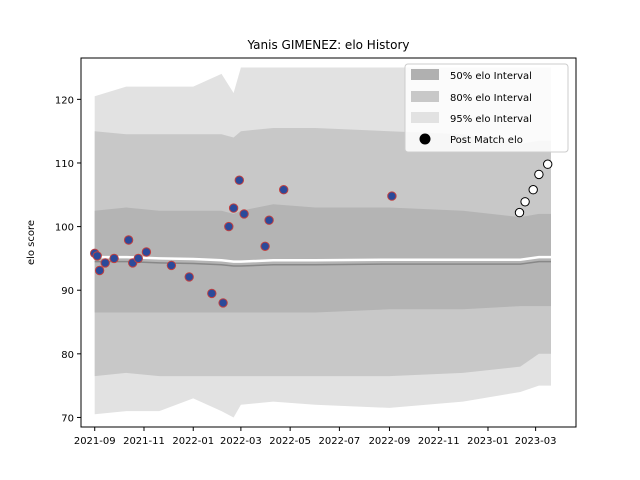  I want to click on y-tick-label: 100, so click(64, 228).